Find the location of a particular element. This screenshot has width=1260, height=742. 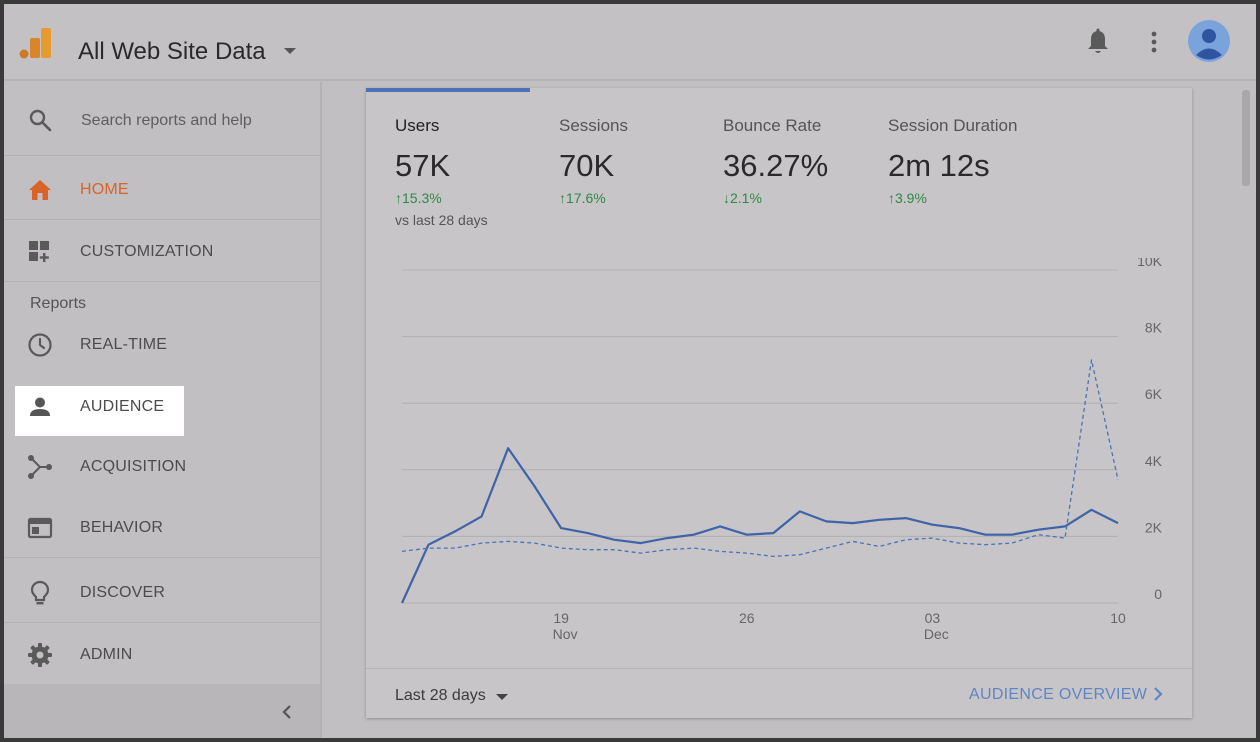

y-tick-label: 6K is located at coordinates (1154, 394).